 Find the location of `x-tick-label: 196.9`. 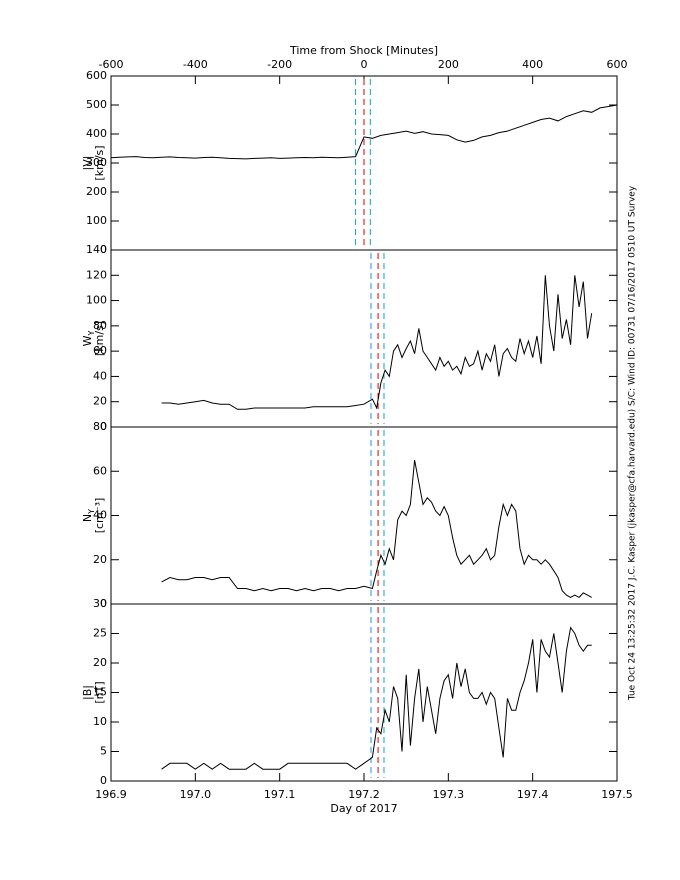

x-tick-label: 196.9 is located at coordinates (111, 794).